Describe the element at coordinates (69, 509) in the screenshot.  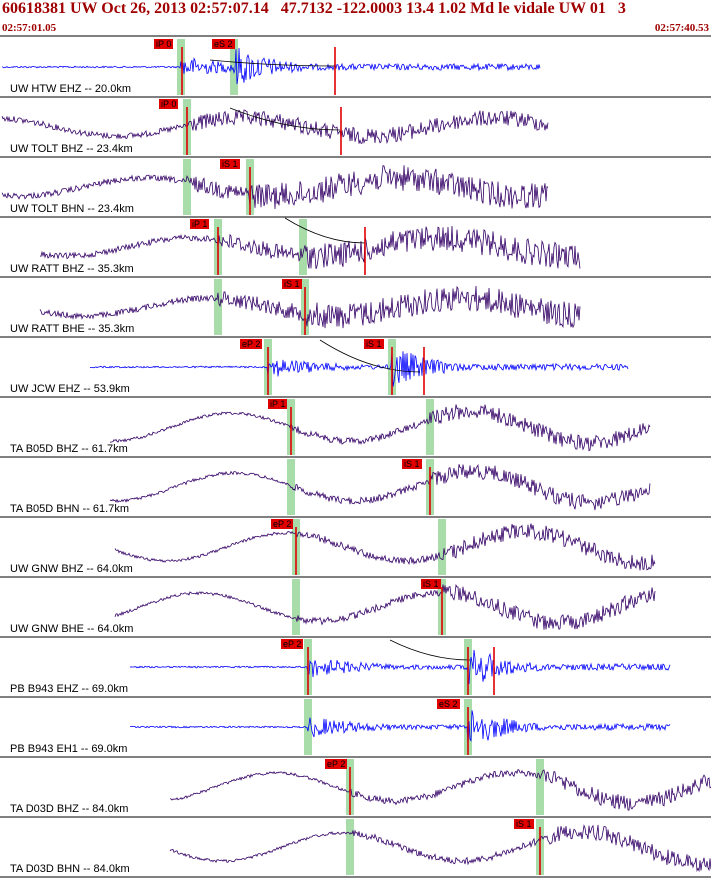
I see `station-label: TA B05D BHN -- 61.7km` at that location.